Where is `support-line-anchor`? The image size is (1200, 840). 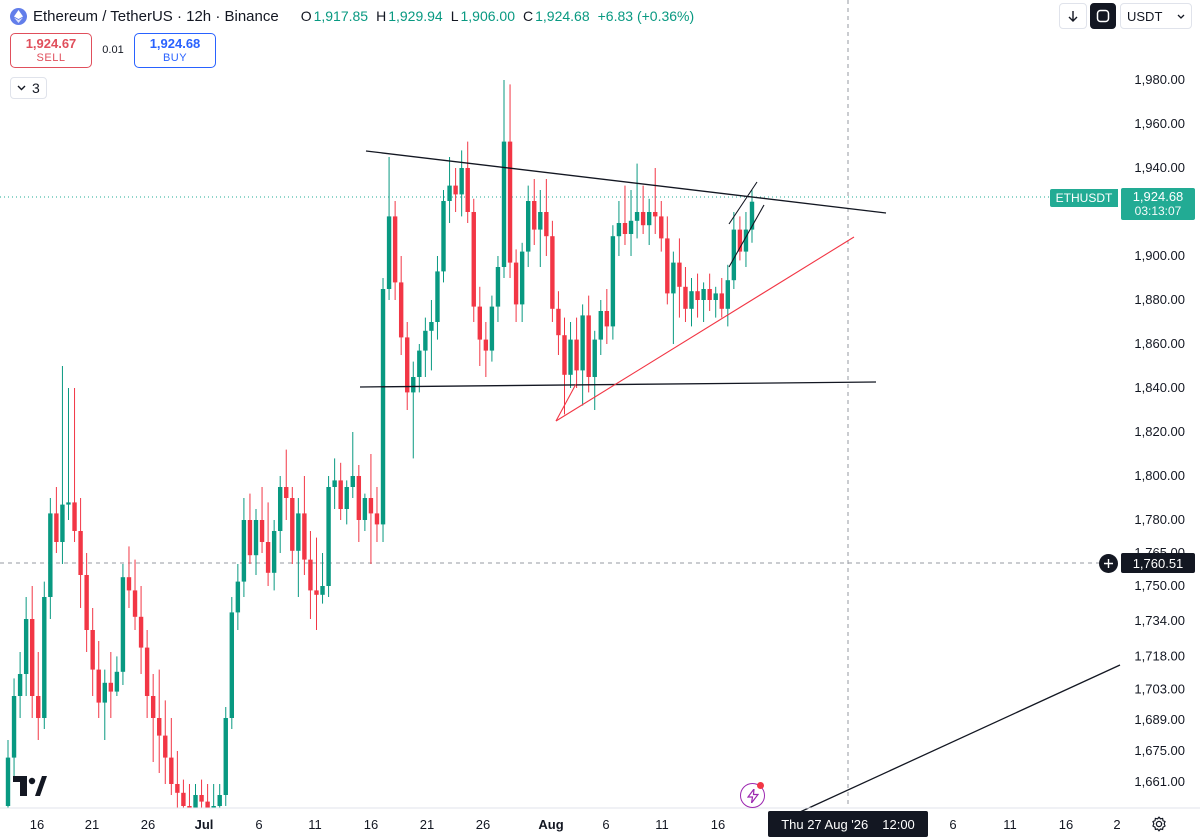 support-line-anchor is located at coordinates (566, 402).